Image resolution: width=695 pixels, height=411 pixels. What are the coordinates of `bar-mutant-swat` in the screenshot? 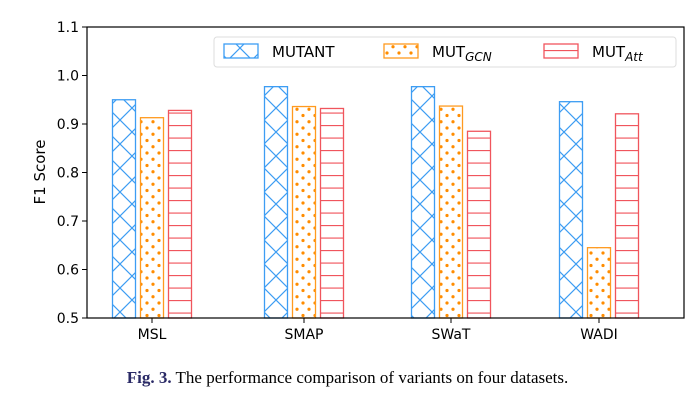 It's located at (423, 202).